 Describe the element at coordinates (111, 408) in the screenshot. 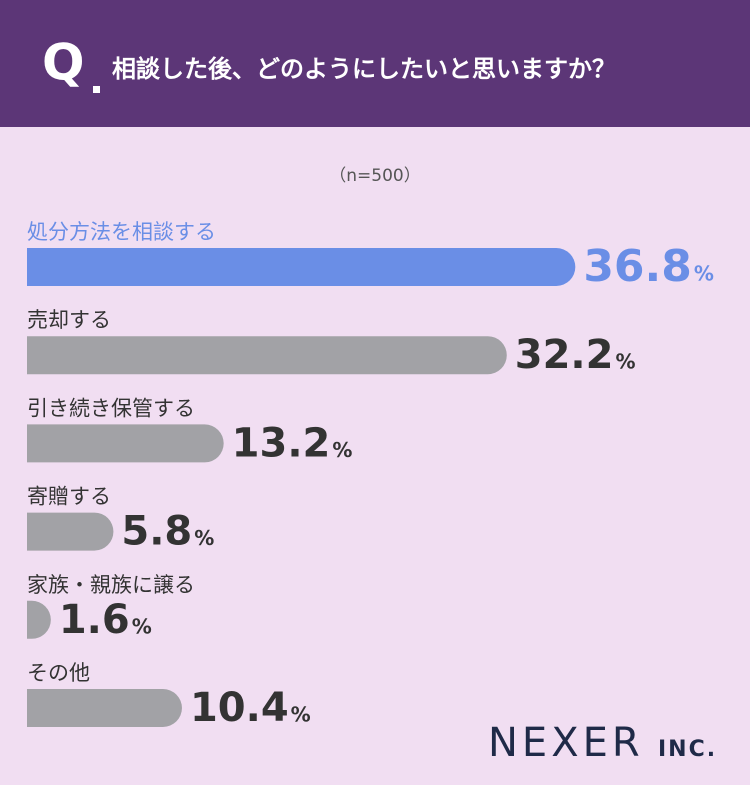

I see `category-label: 引き続き保管する` at that location.